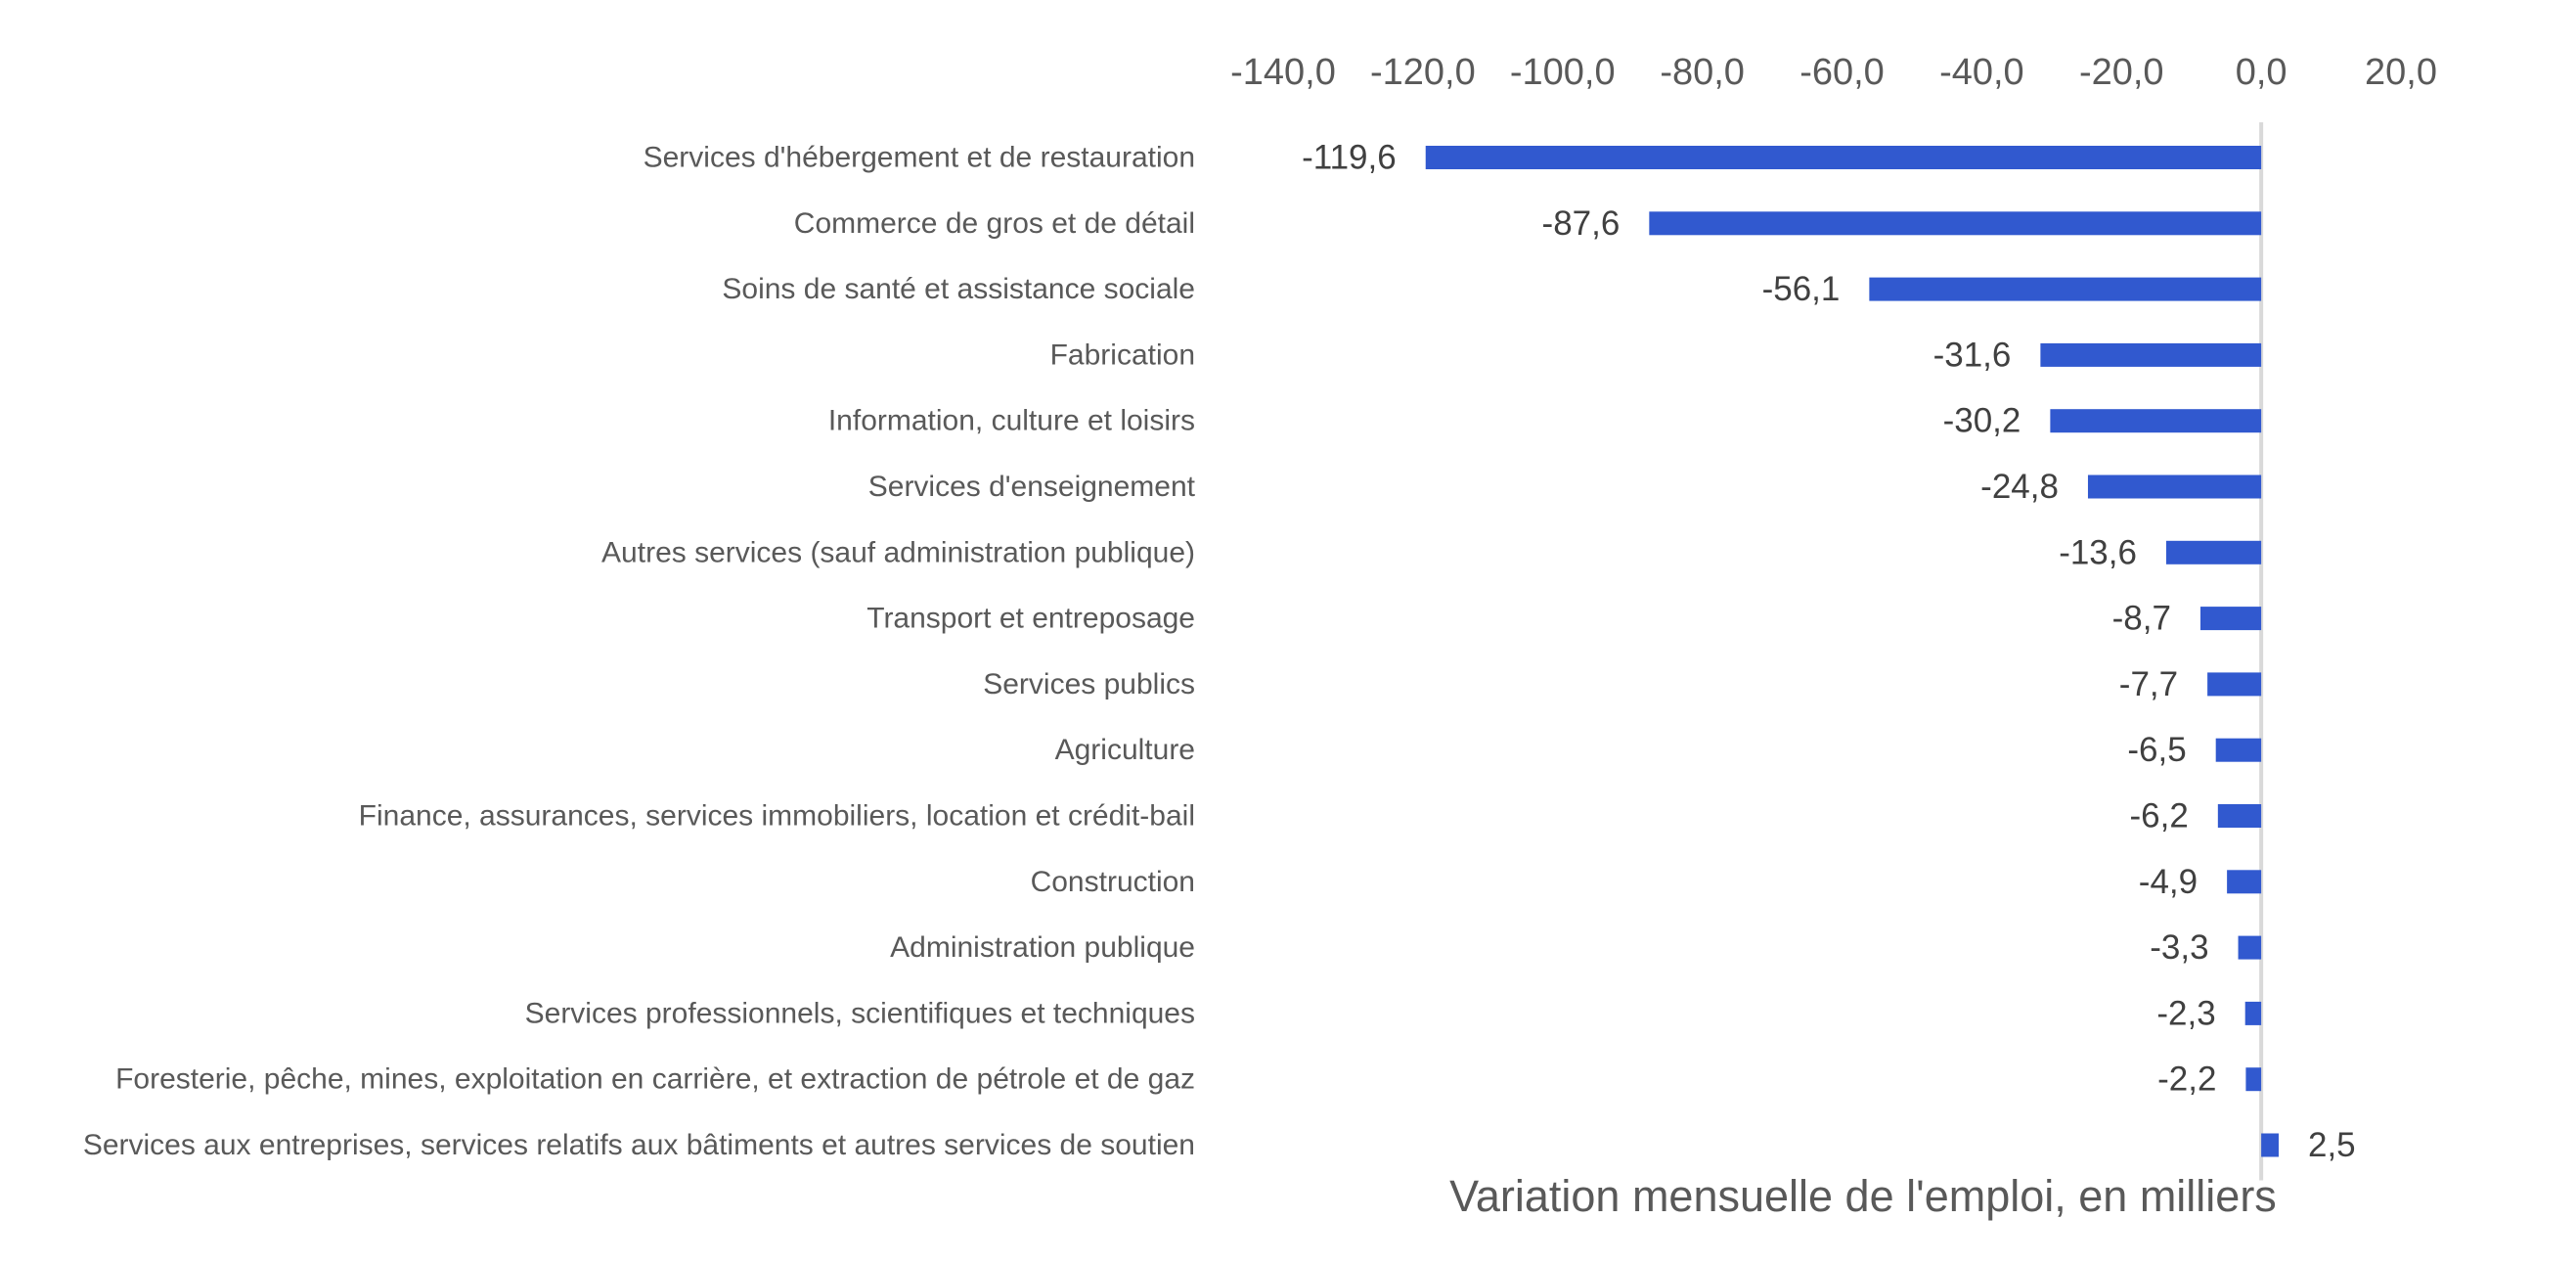 This screenshot has height=1264, width=2576. I want to click on category-label: Construction, so click(1113, 882).